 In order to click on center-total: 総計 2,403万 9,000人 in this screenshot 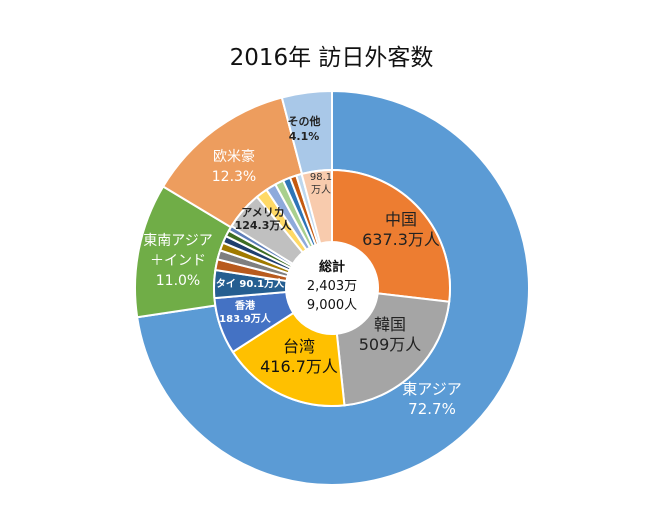, I will do `click(332, 288)`.